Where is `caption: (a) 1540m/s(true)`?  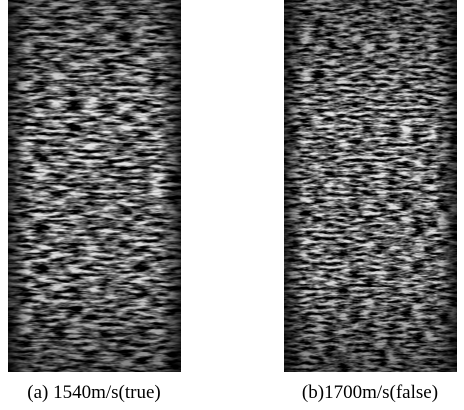 caption: (a) 1540m/s(true) is located at coordinates (93, 392).